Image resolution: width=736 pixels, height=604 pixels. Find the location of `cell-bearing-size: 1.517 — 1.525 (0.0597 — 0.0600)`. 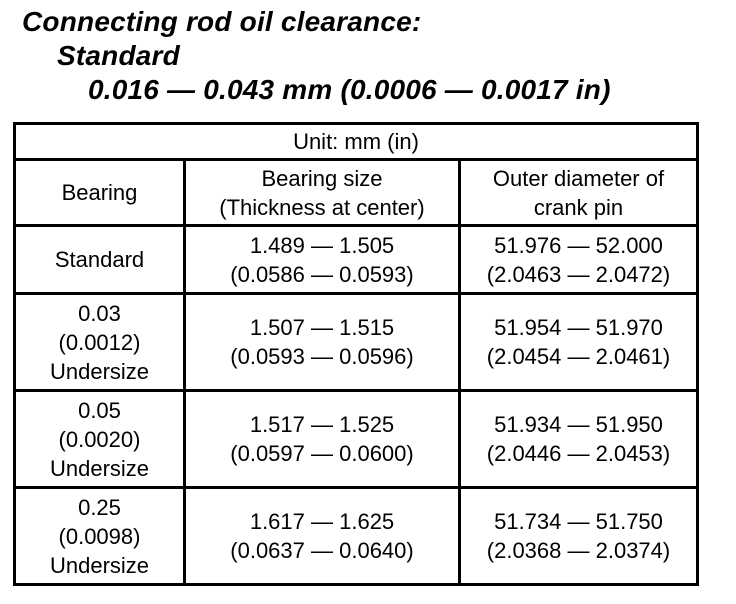

cell-bearing-size: 1.517 — 1.525 (0.0597 — 0.0600) is located at coordinates (322, 439).